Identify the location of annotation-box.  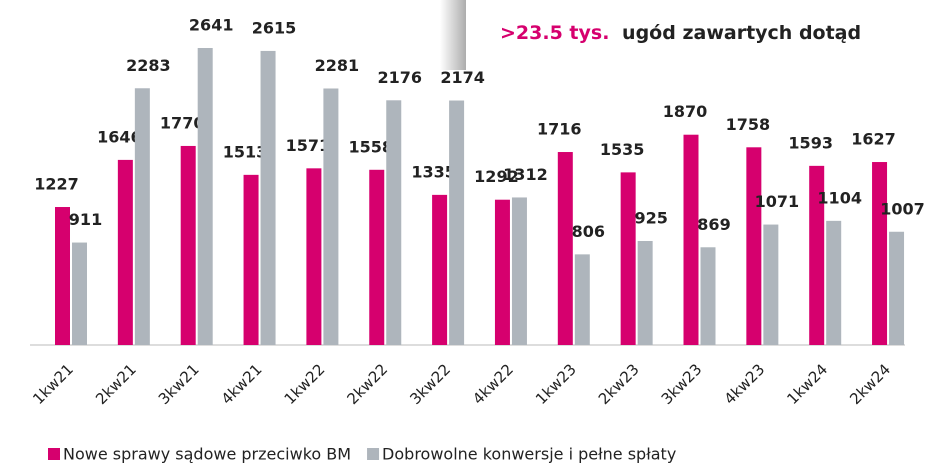
(698, 35).